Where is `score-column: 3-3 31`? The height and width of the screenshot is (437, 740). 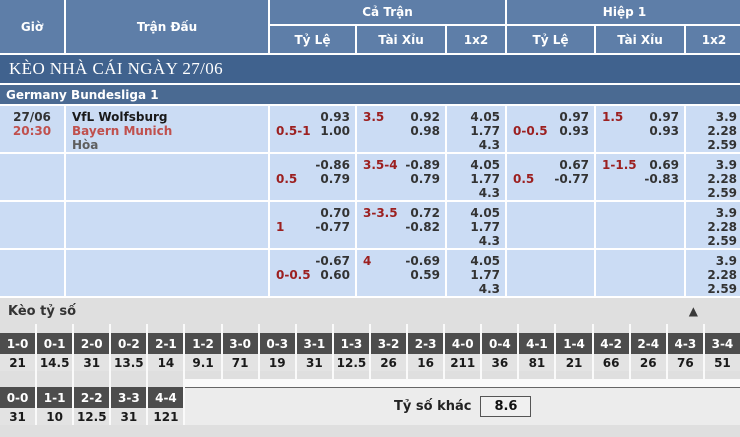
score-column: 3-3 31 is located at coordinates (129, 402).